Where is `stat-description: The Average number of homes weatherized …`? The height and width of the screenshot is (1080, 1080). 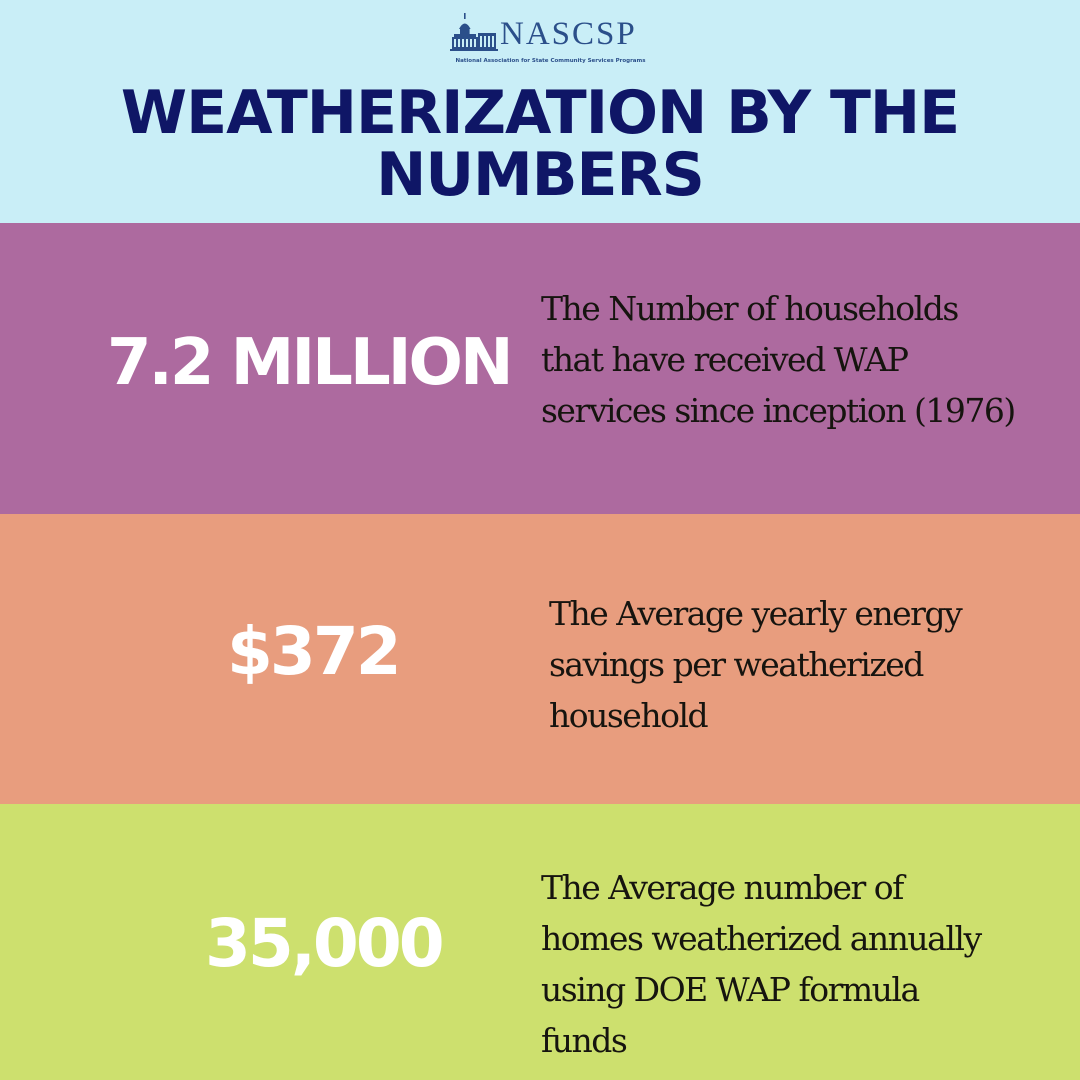 stat-description: The Average number of homes weatherized … is located at coordinates (761, 964).